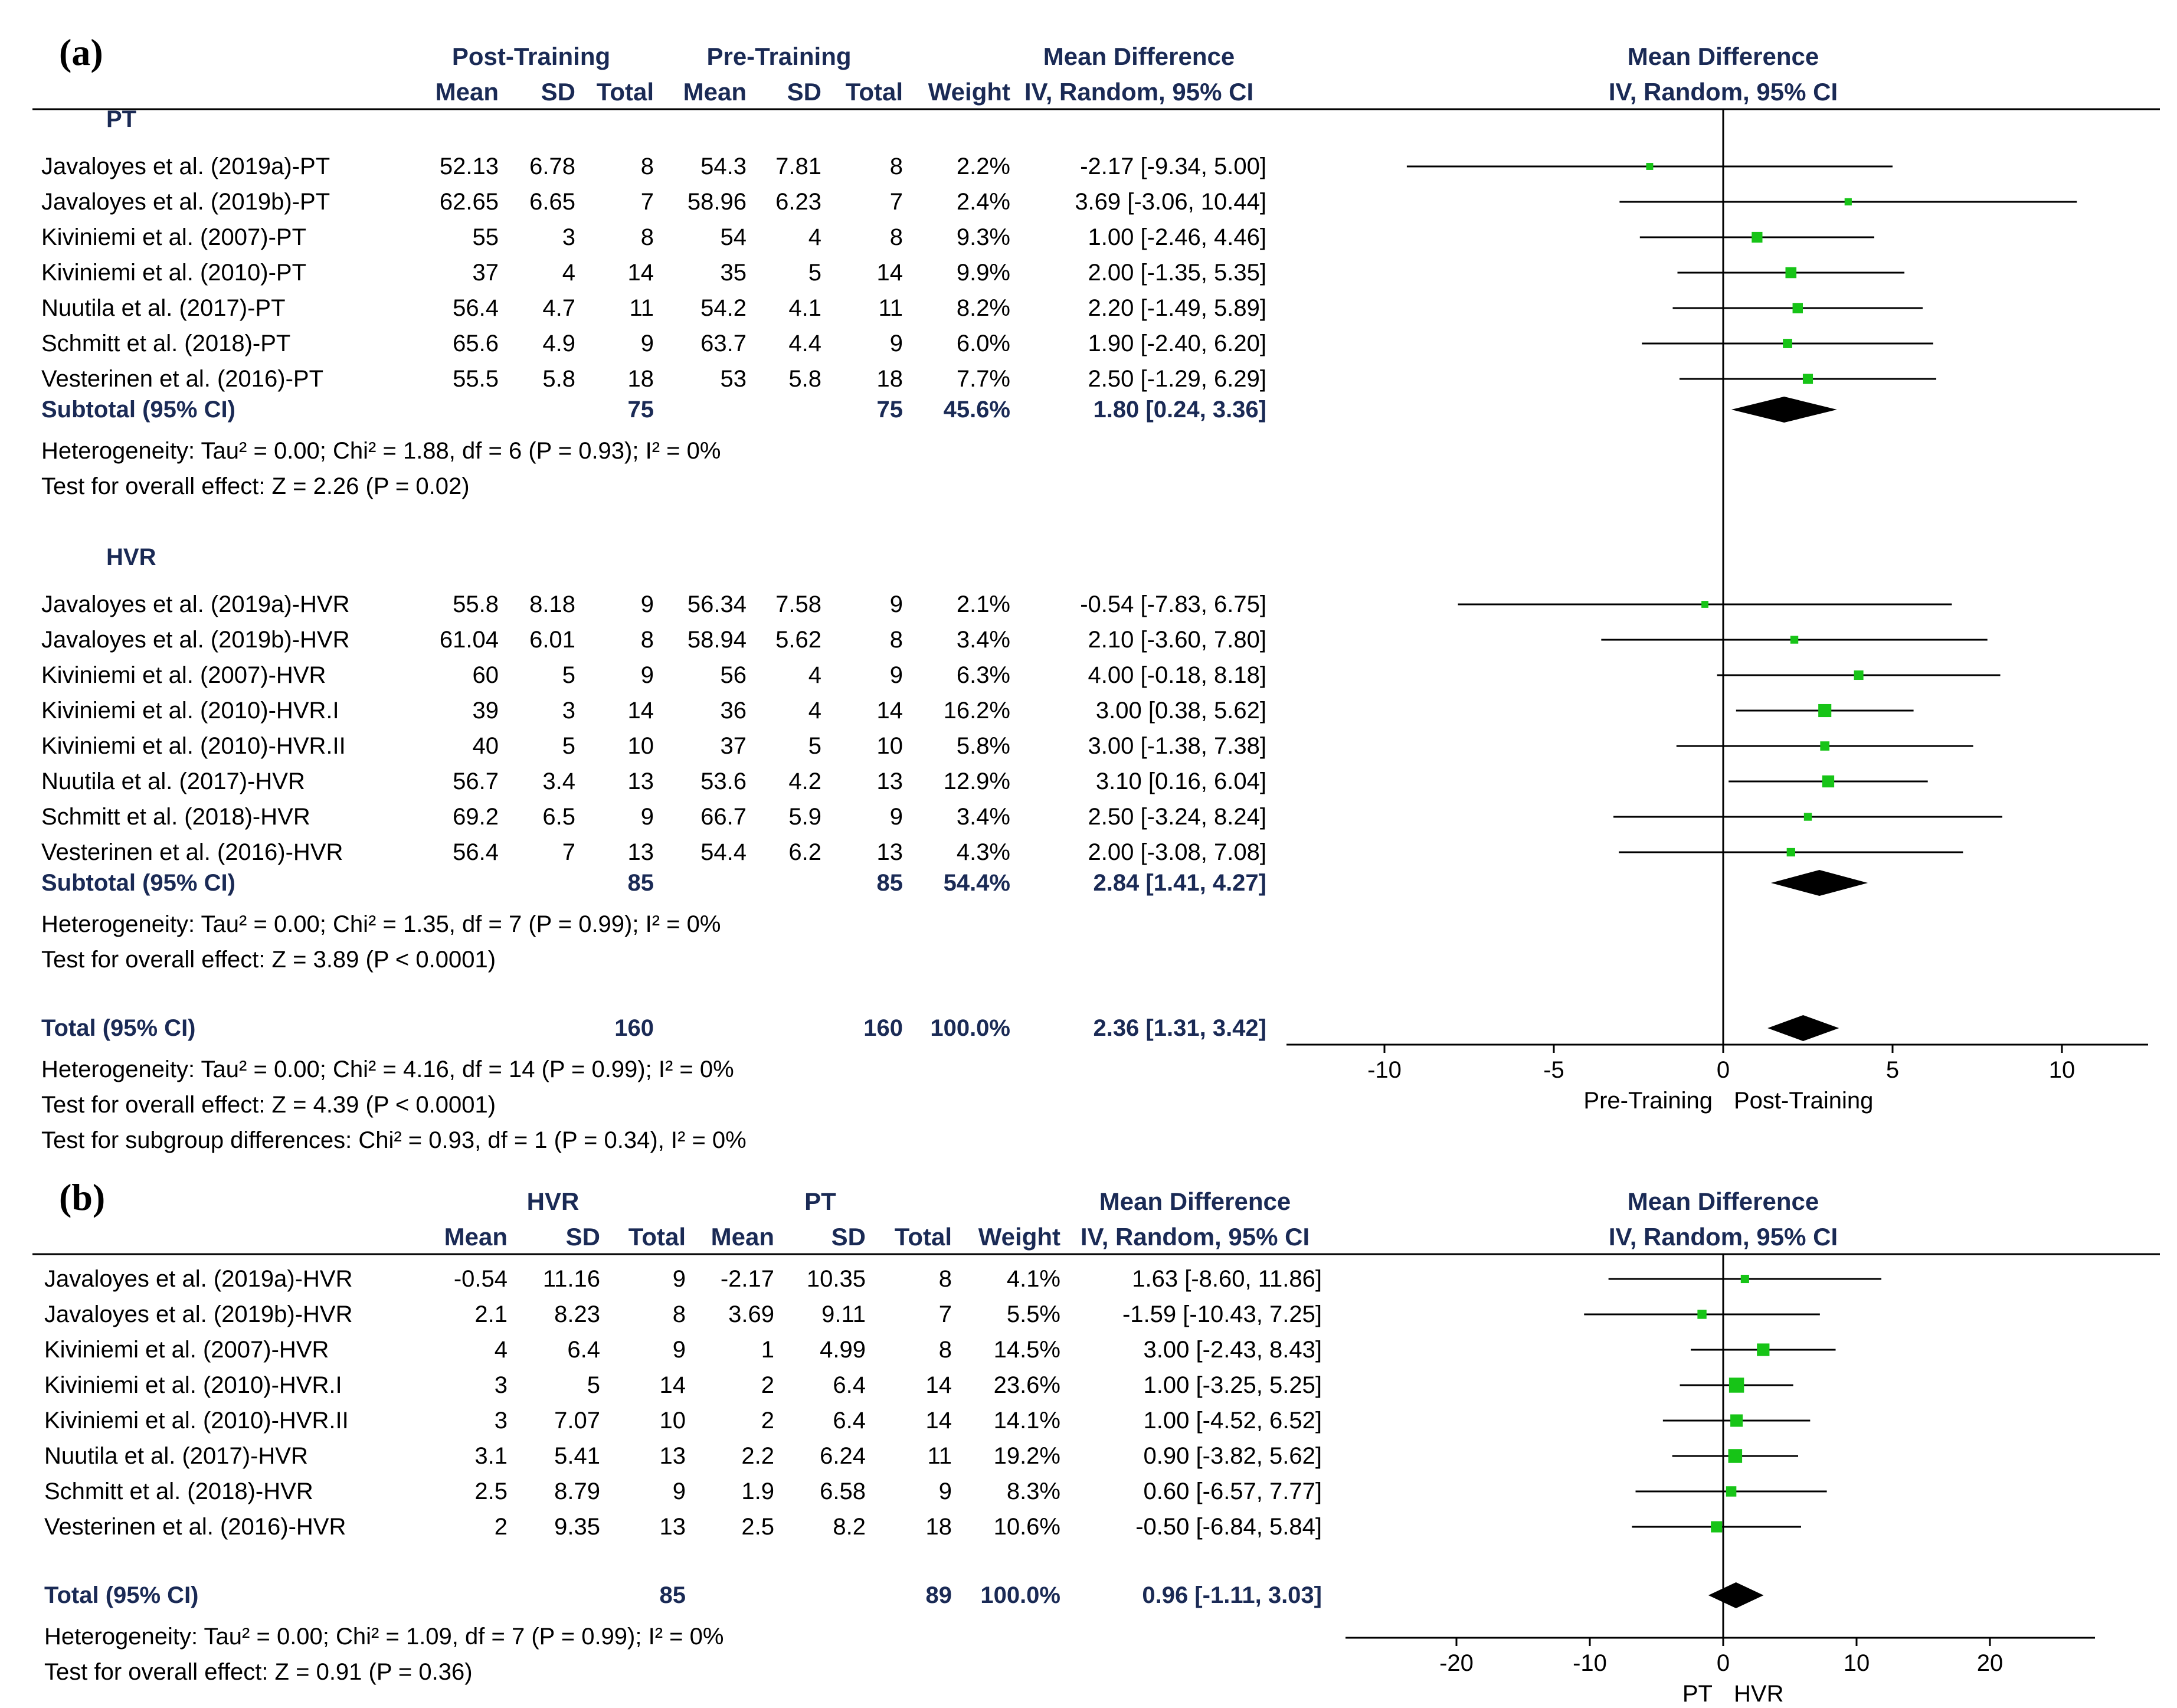  I want to click on x-tick-label: -5, so click(1553, 1070).